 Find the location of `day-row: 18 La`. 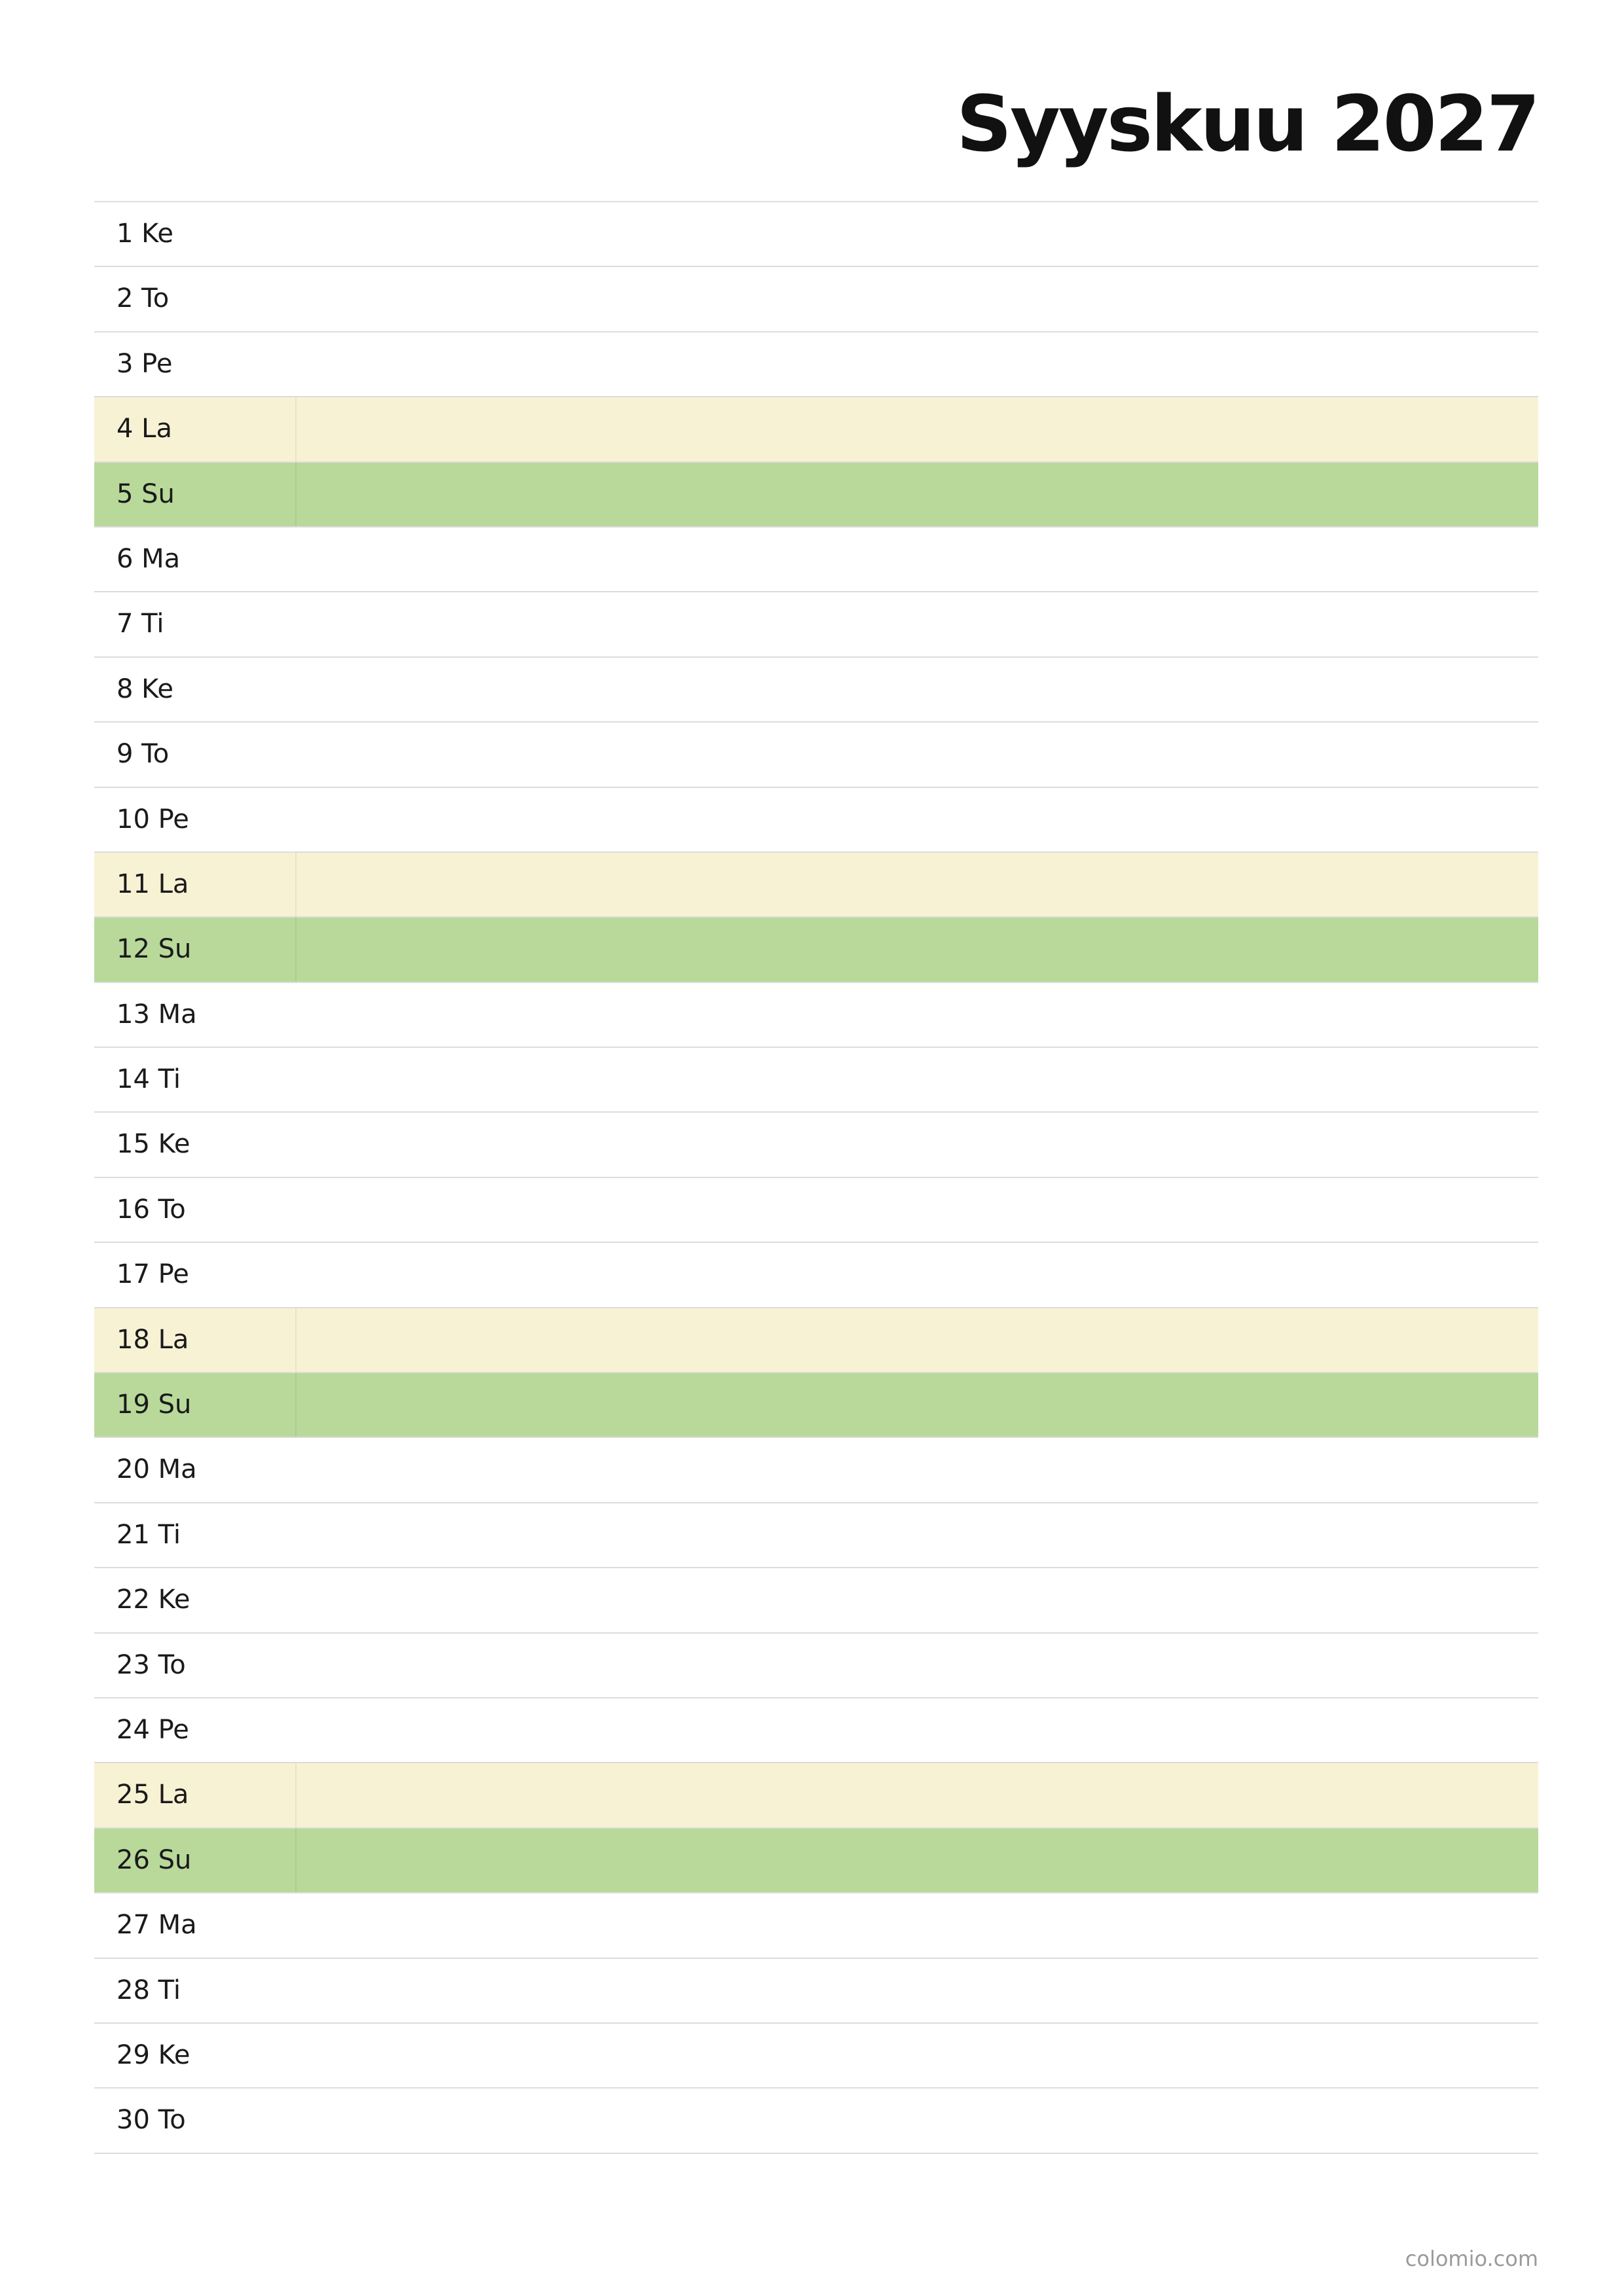

day-row: 18 La is located at coordinates (816, 1341).